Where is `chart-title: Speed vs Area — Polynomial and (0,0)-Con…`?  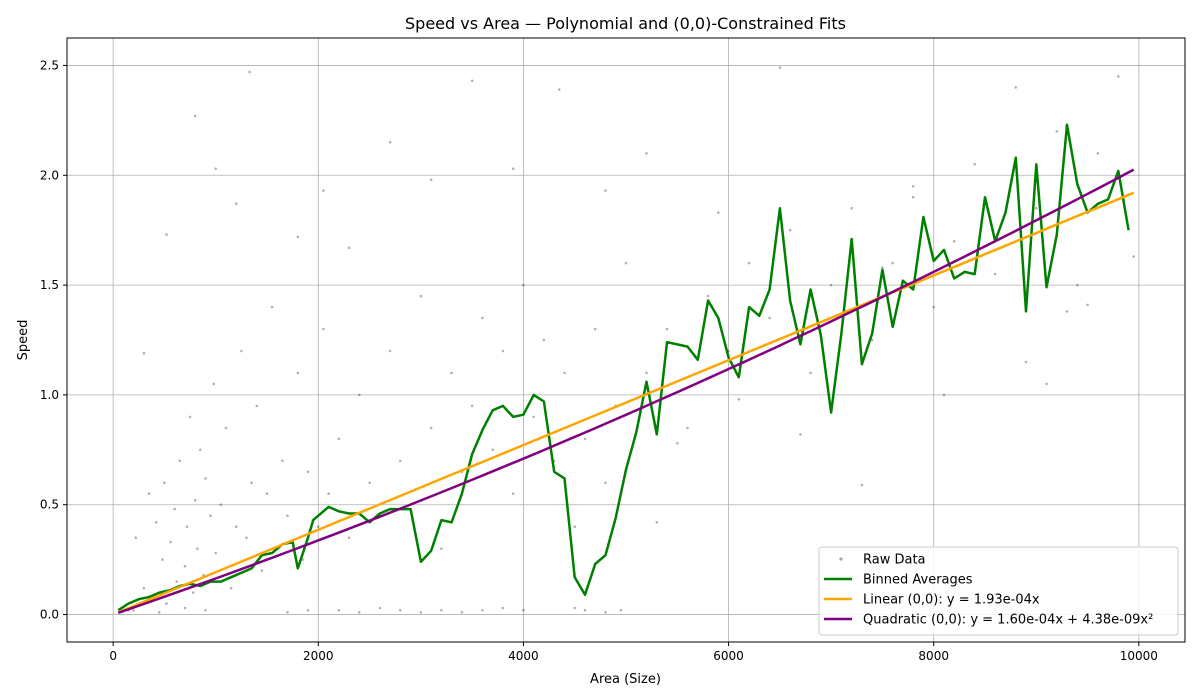
chart-title: Speed vs Area — Polynomial and (0,0)-Con… is located at coordinates (625, 23).